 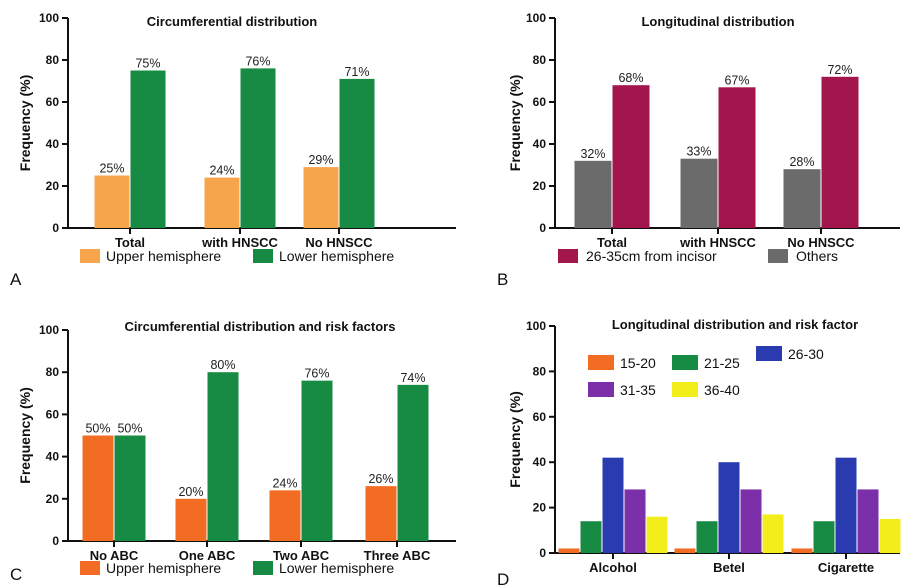 I want to click on bar-lower-hemisphere-no-abc, so click(x=130, y=488).